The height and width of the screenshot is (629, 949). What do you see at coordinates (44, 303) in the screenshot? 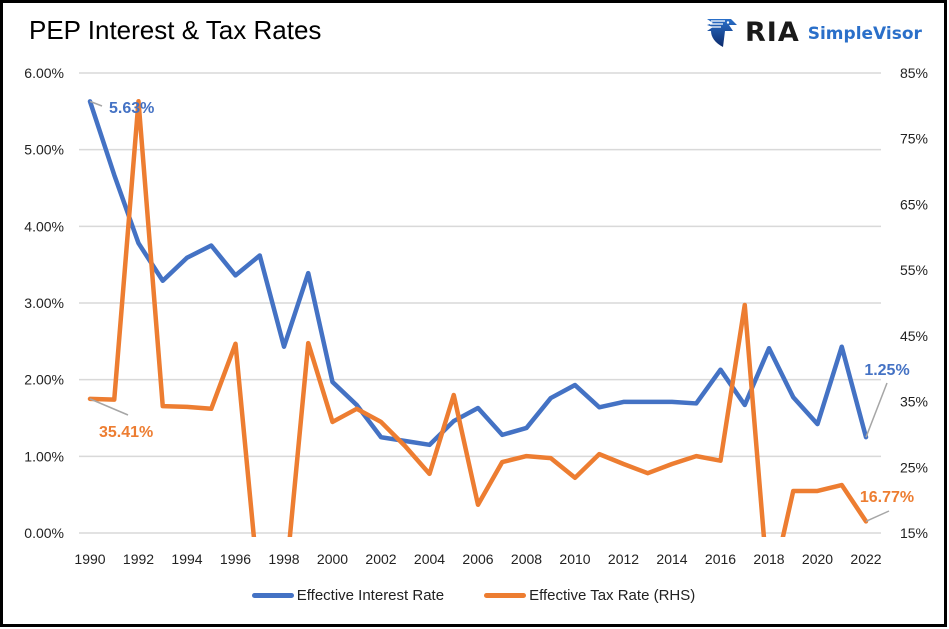
I see `y-left-tick-label: 3.00%` at bounding box center [44, 303].